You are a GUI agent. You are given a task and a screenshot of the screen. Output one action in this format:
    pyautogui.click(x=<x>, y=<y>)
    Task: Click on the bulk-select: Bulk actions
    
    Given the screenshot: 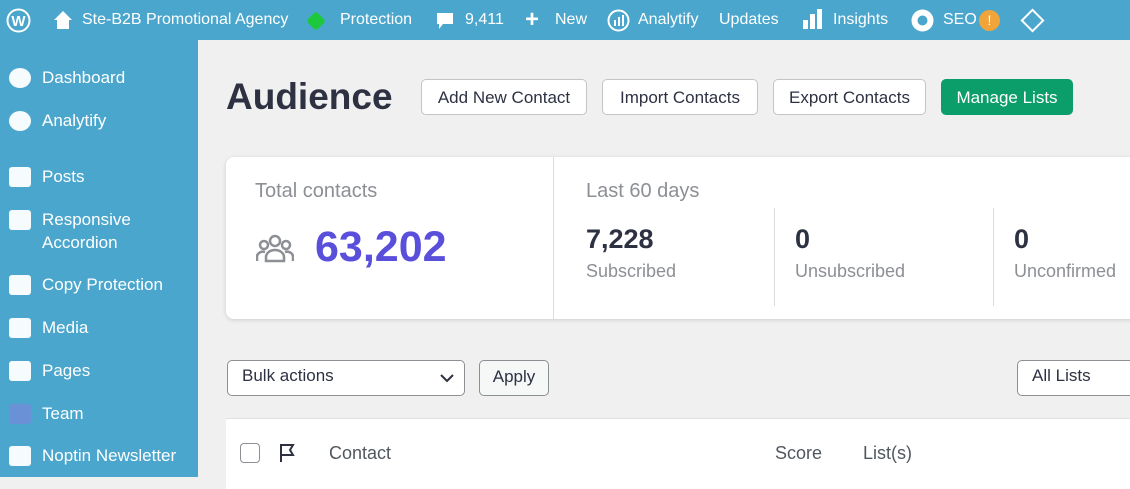 What is the action you would take?
    pyautogui.click(x=346, y=378)
    